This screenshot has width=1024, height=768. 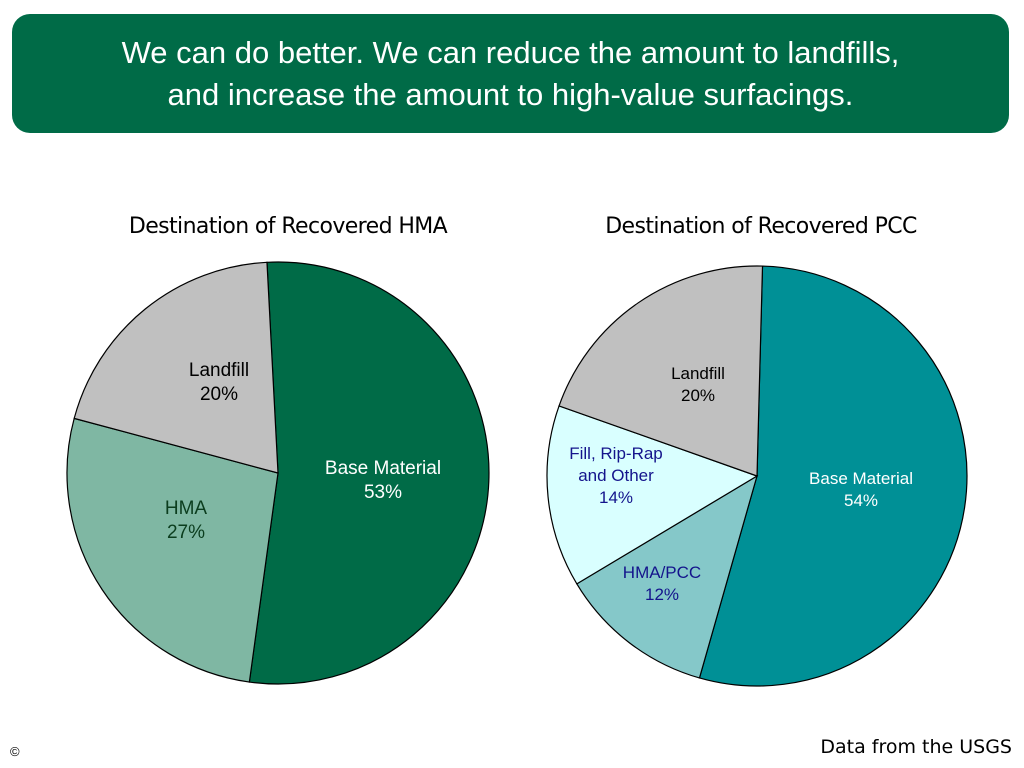 What do you see at coordinates (383, 480) in the screenshot?
I see `slice-label-base-material: Base Material 53%` at bounding box center [383, 480].